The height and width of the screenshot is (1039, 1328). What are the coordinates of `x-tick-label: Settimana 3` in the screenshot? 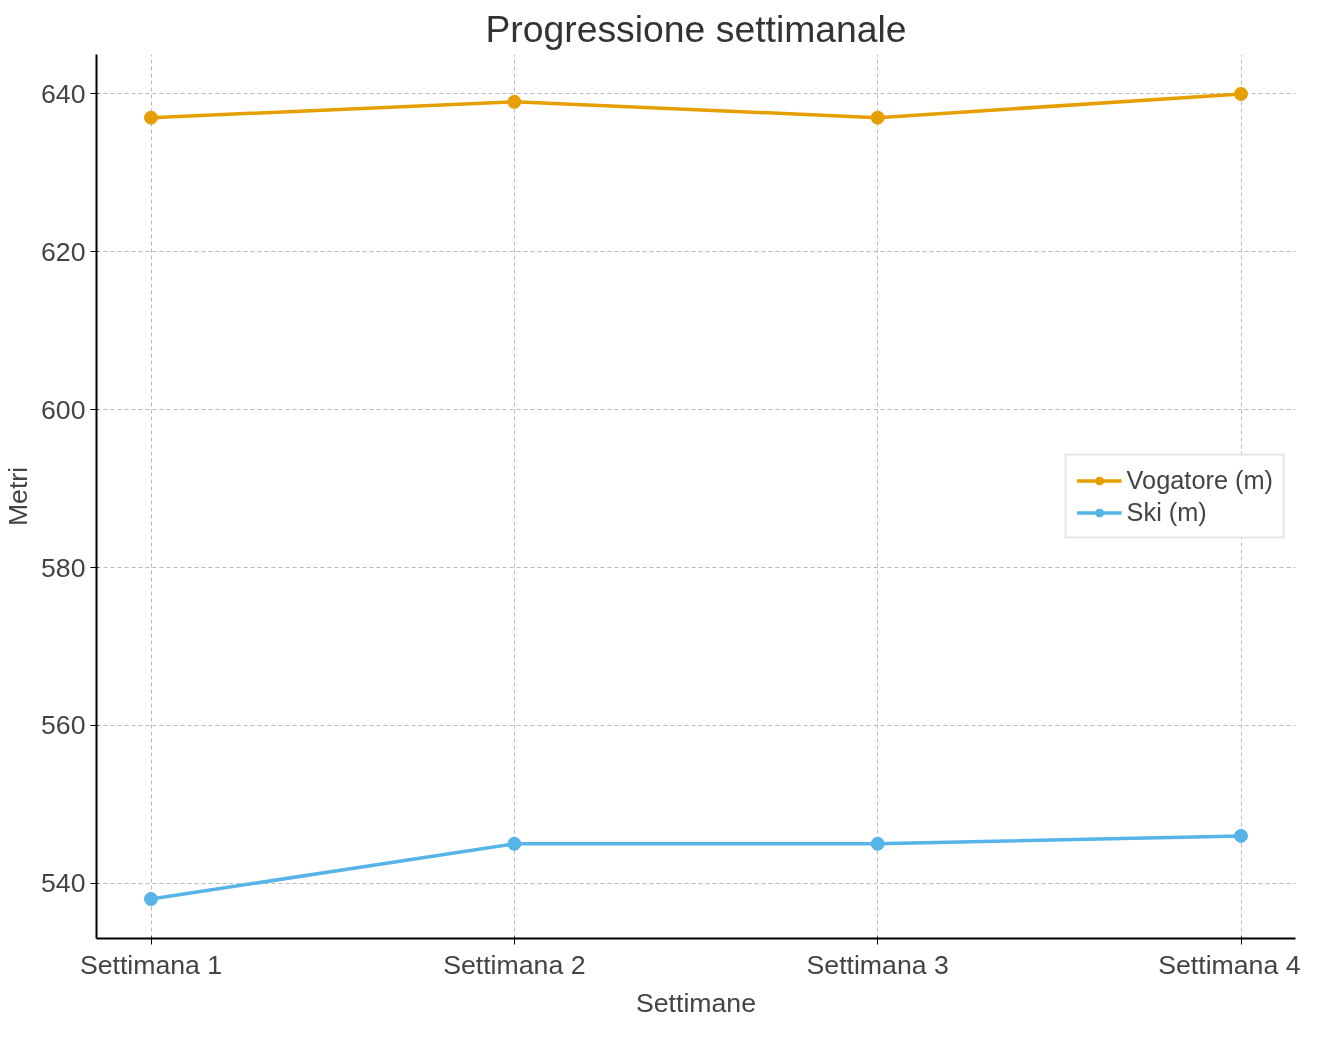 It's located at (877, 964).